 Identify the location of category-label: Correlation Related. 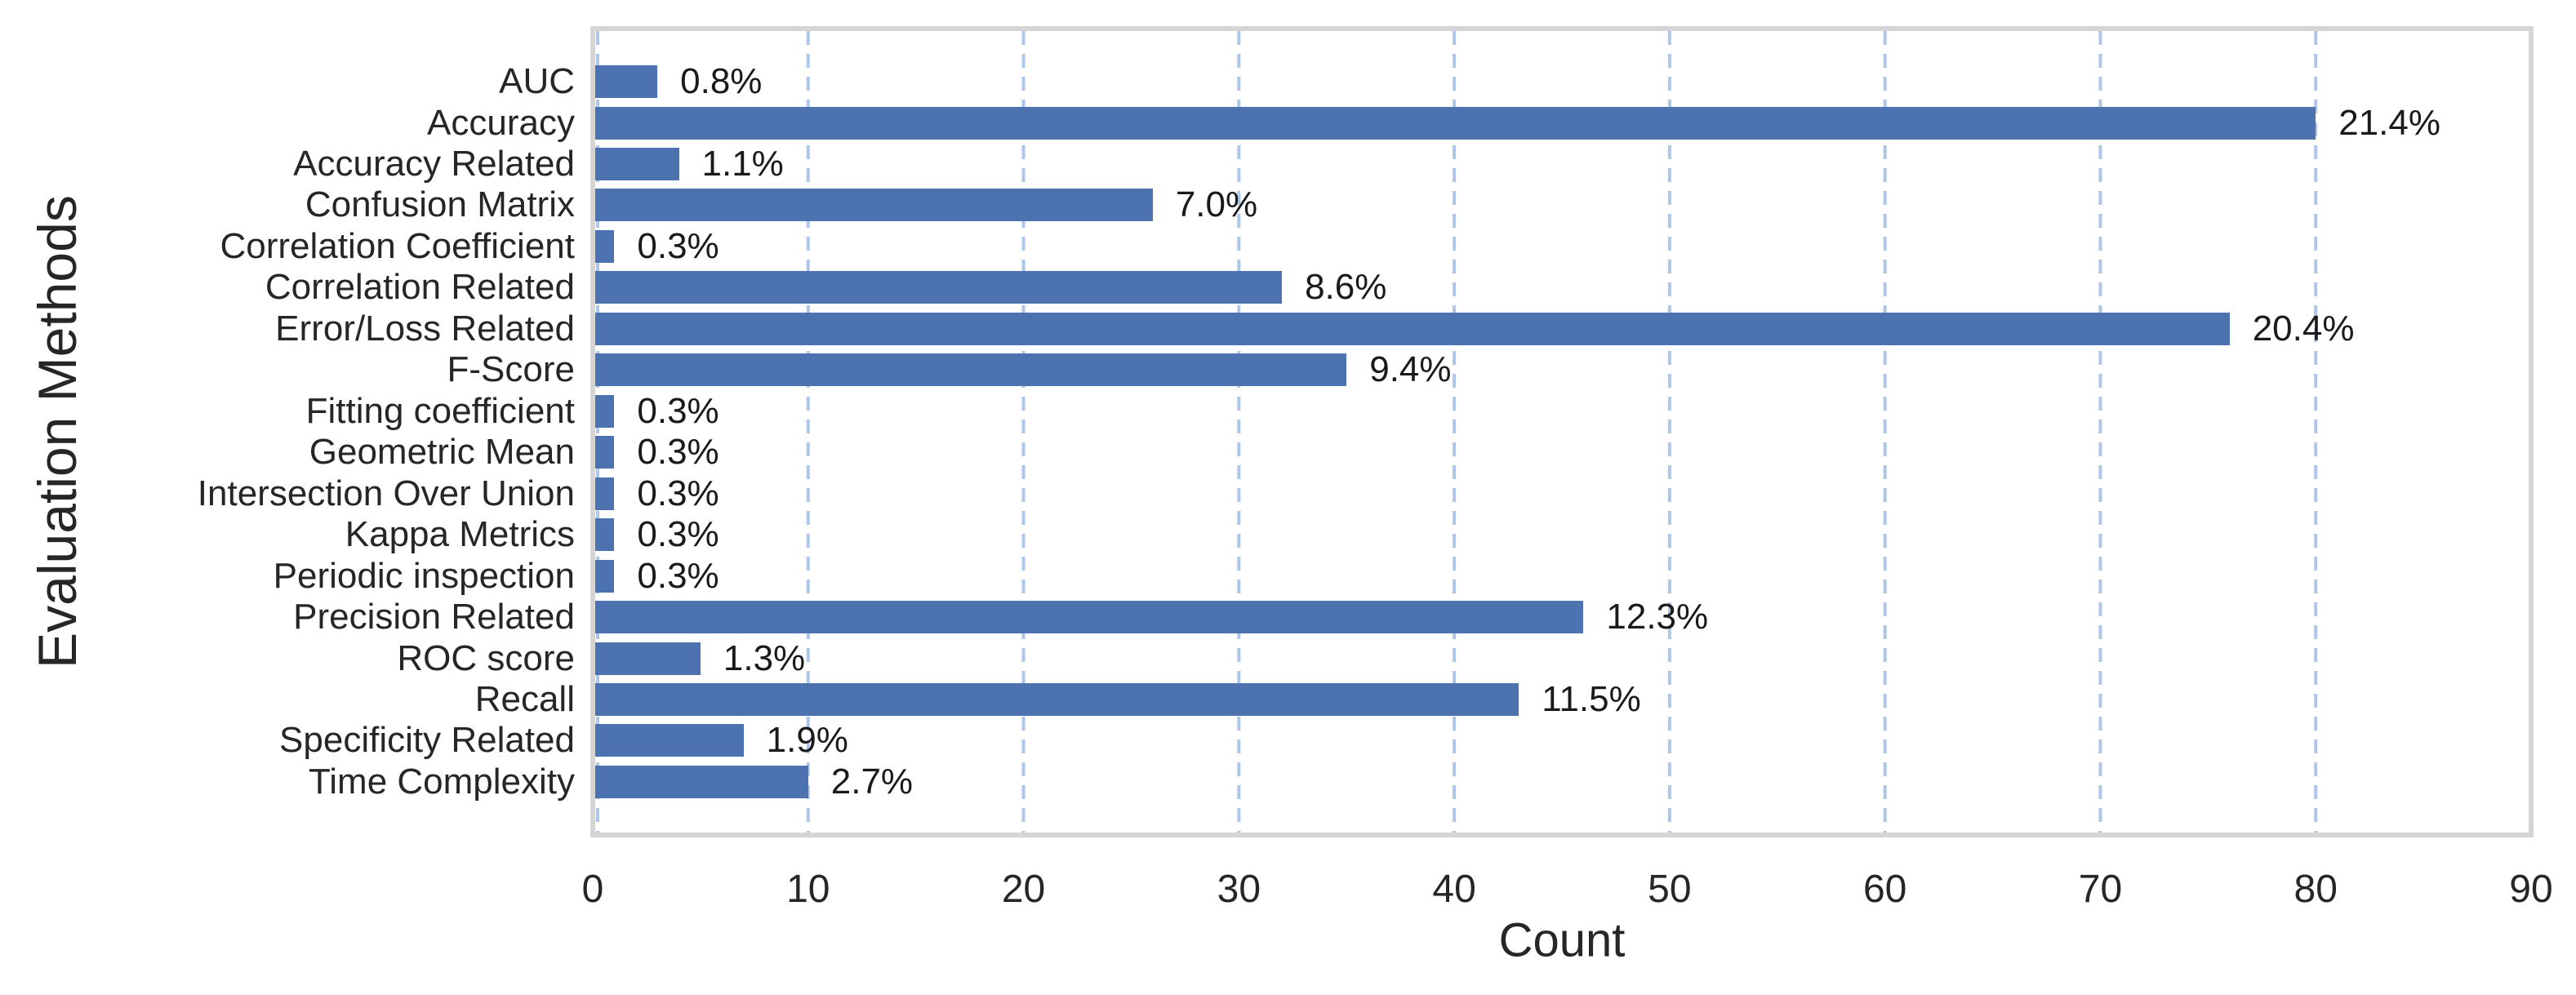
(420, 287).